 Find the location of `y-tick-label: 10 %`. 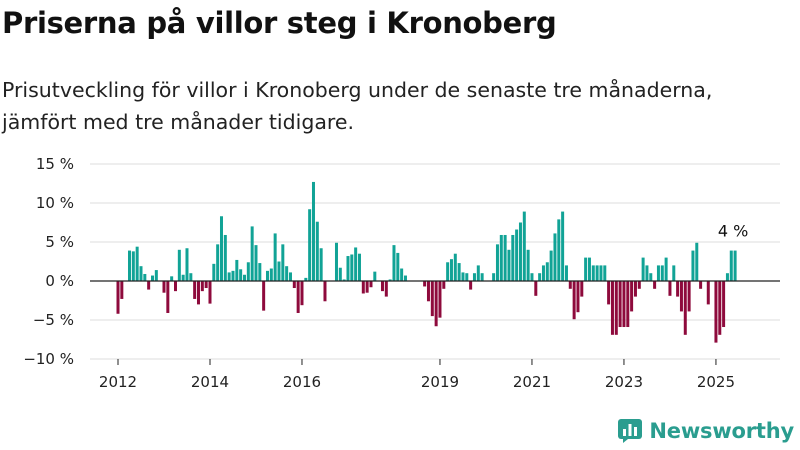

y-tick-label: 10 % is located at coordinates (55, 203).